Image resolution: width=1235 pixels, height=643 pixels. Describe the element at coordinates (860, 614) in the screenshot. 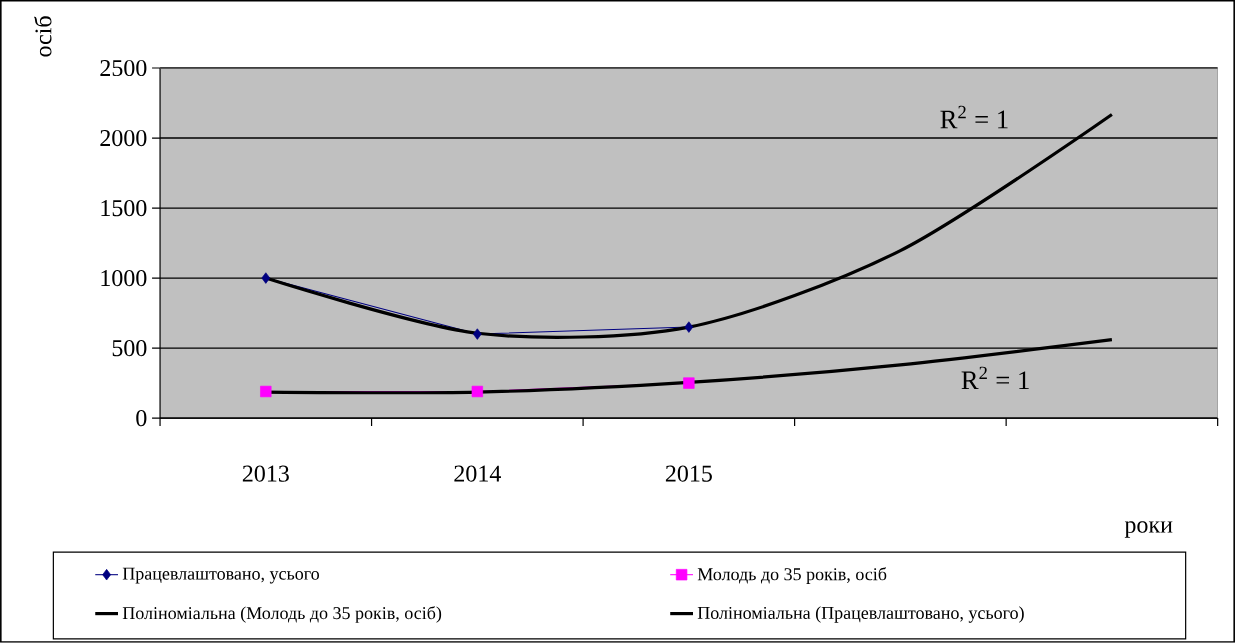

I see `legend-label: Поліноміальна (Працевлаштовано, усього)` at that location.